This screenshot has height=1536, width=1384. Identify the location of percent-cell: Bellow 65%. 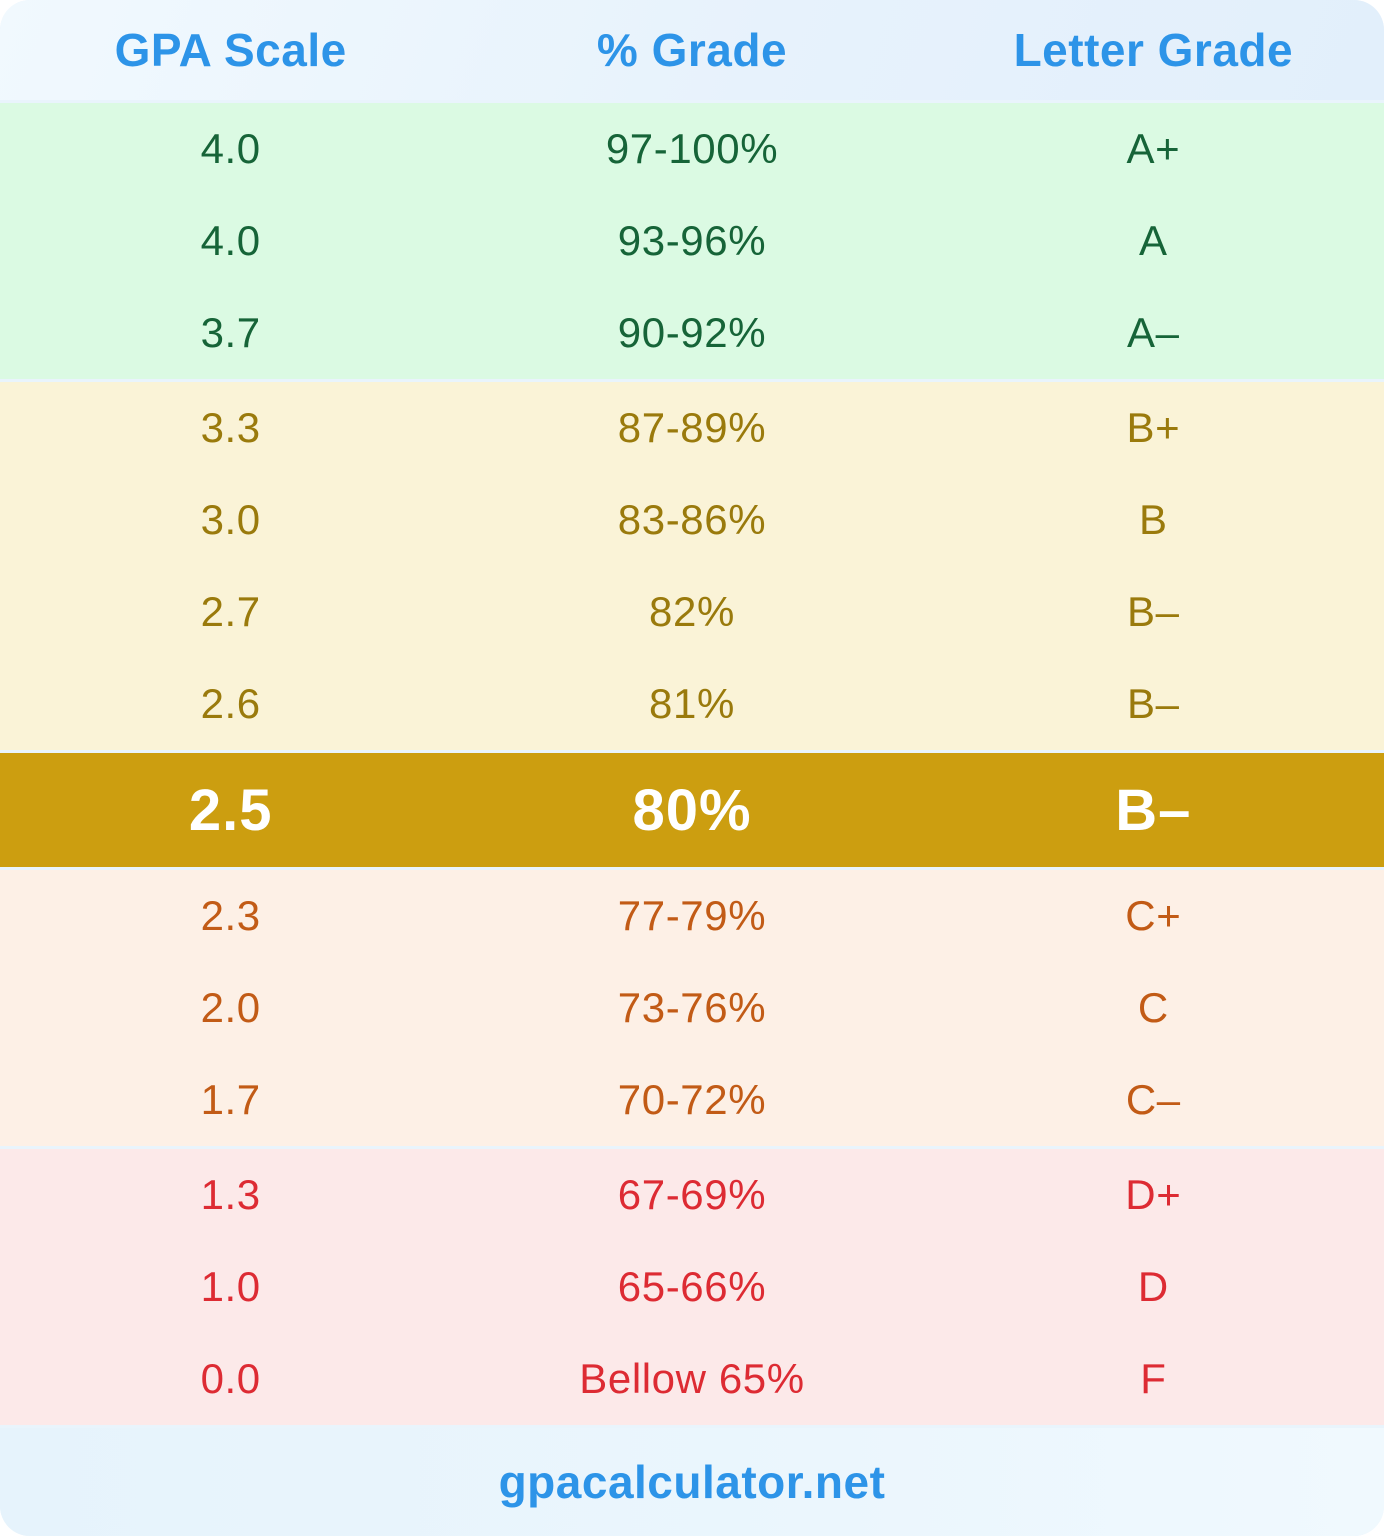
(692, 1378).